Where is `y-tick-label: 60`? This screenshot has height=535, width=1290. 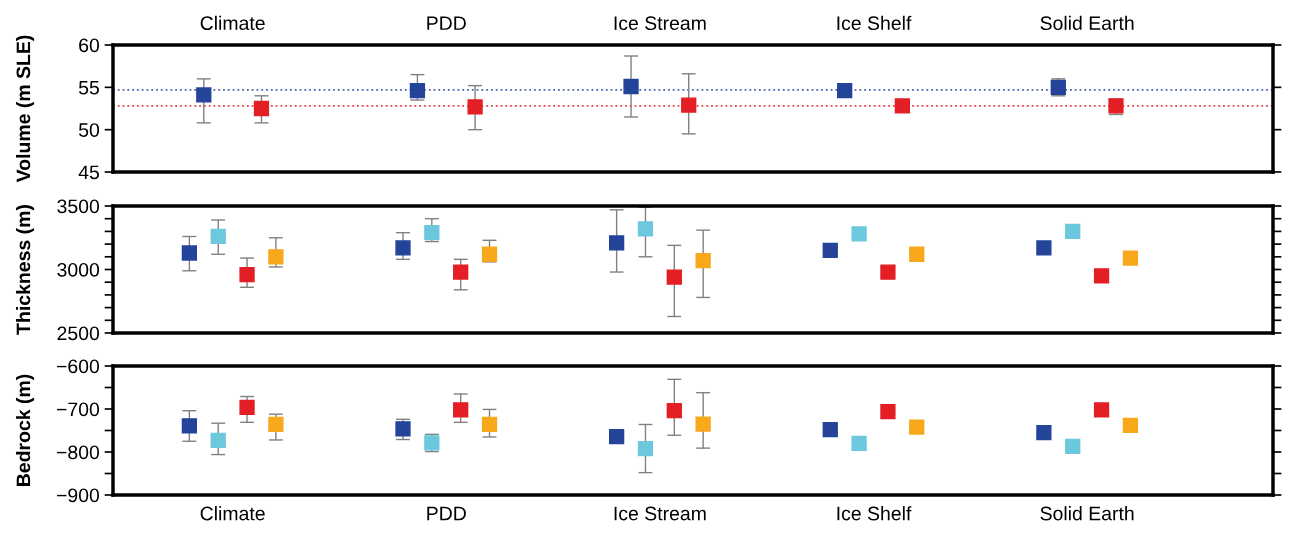 y-tick-label: 60 is located at coordinates (89, 45).